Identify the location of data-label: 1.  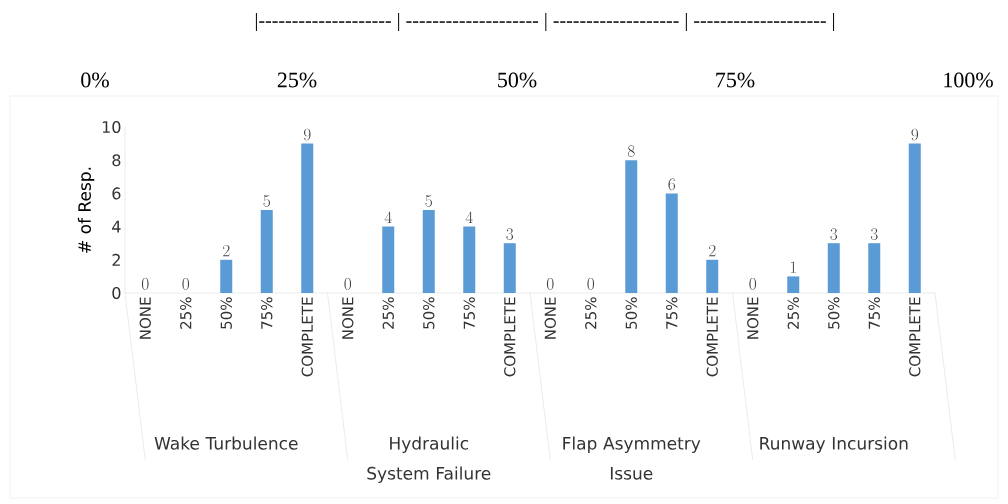
(793, 267).